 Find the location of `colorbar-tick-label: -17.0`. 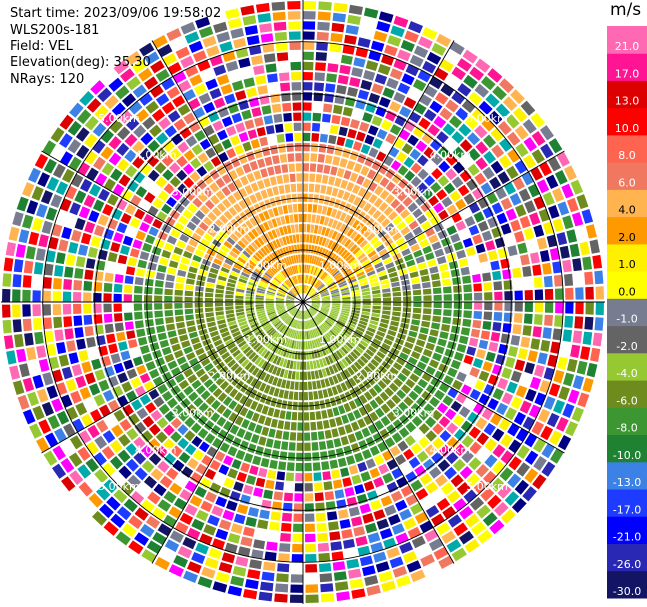

colorbar-tick-label: -17.0 is located at coordinates (627, 509).